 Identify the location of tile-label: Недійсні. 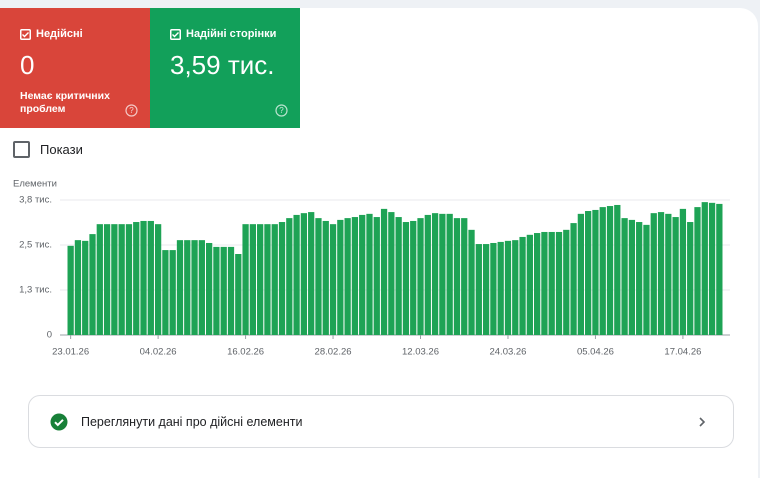
(51, 34).